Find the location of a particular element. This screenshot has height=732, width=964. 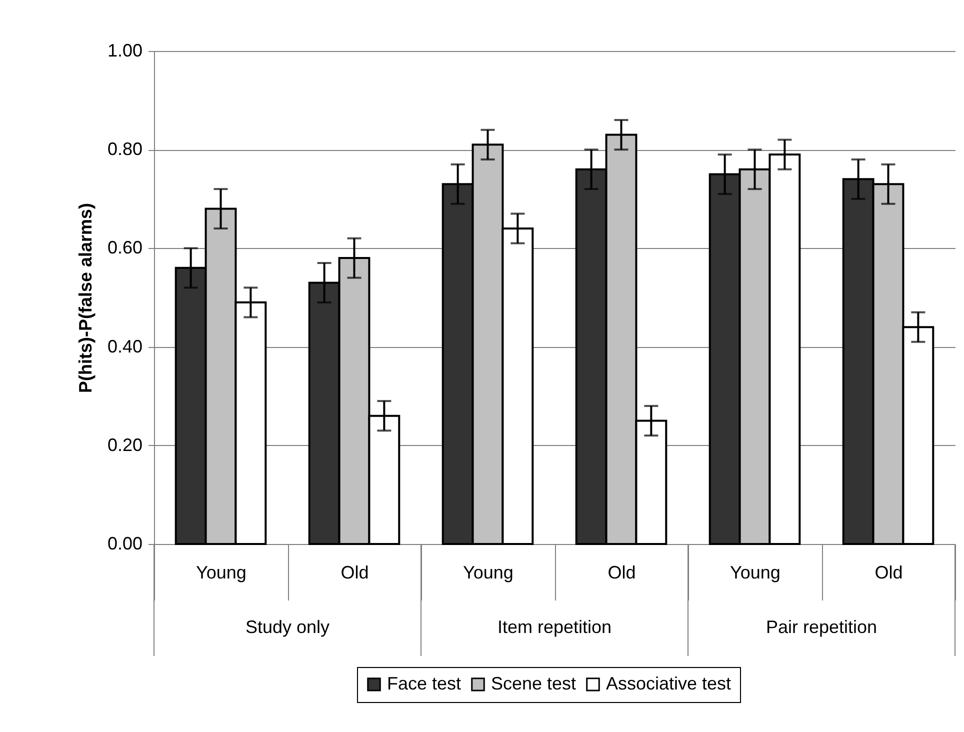

y-tick-label: 0.20 is located at coordinates (124, 444).